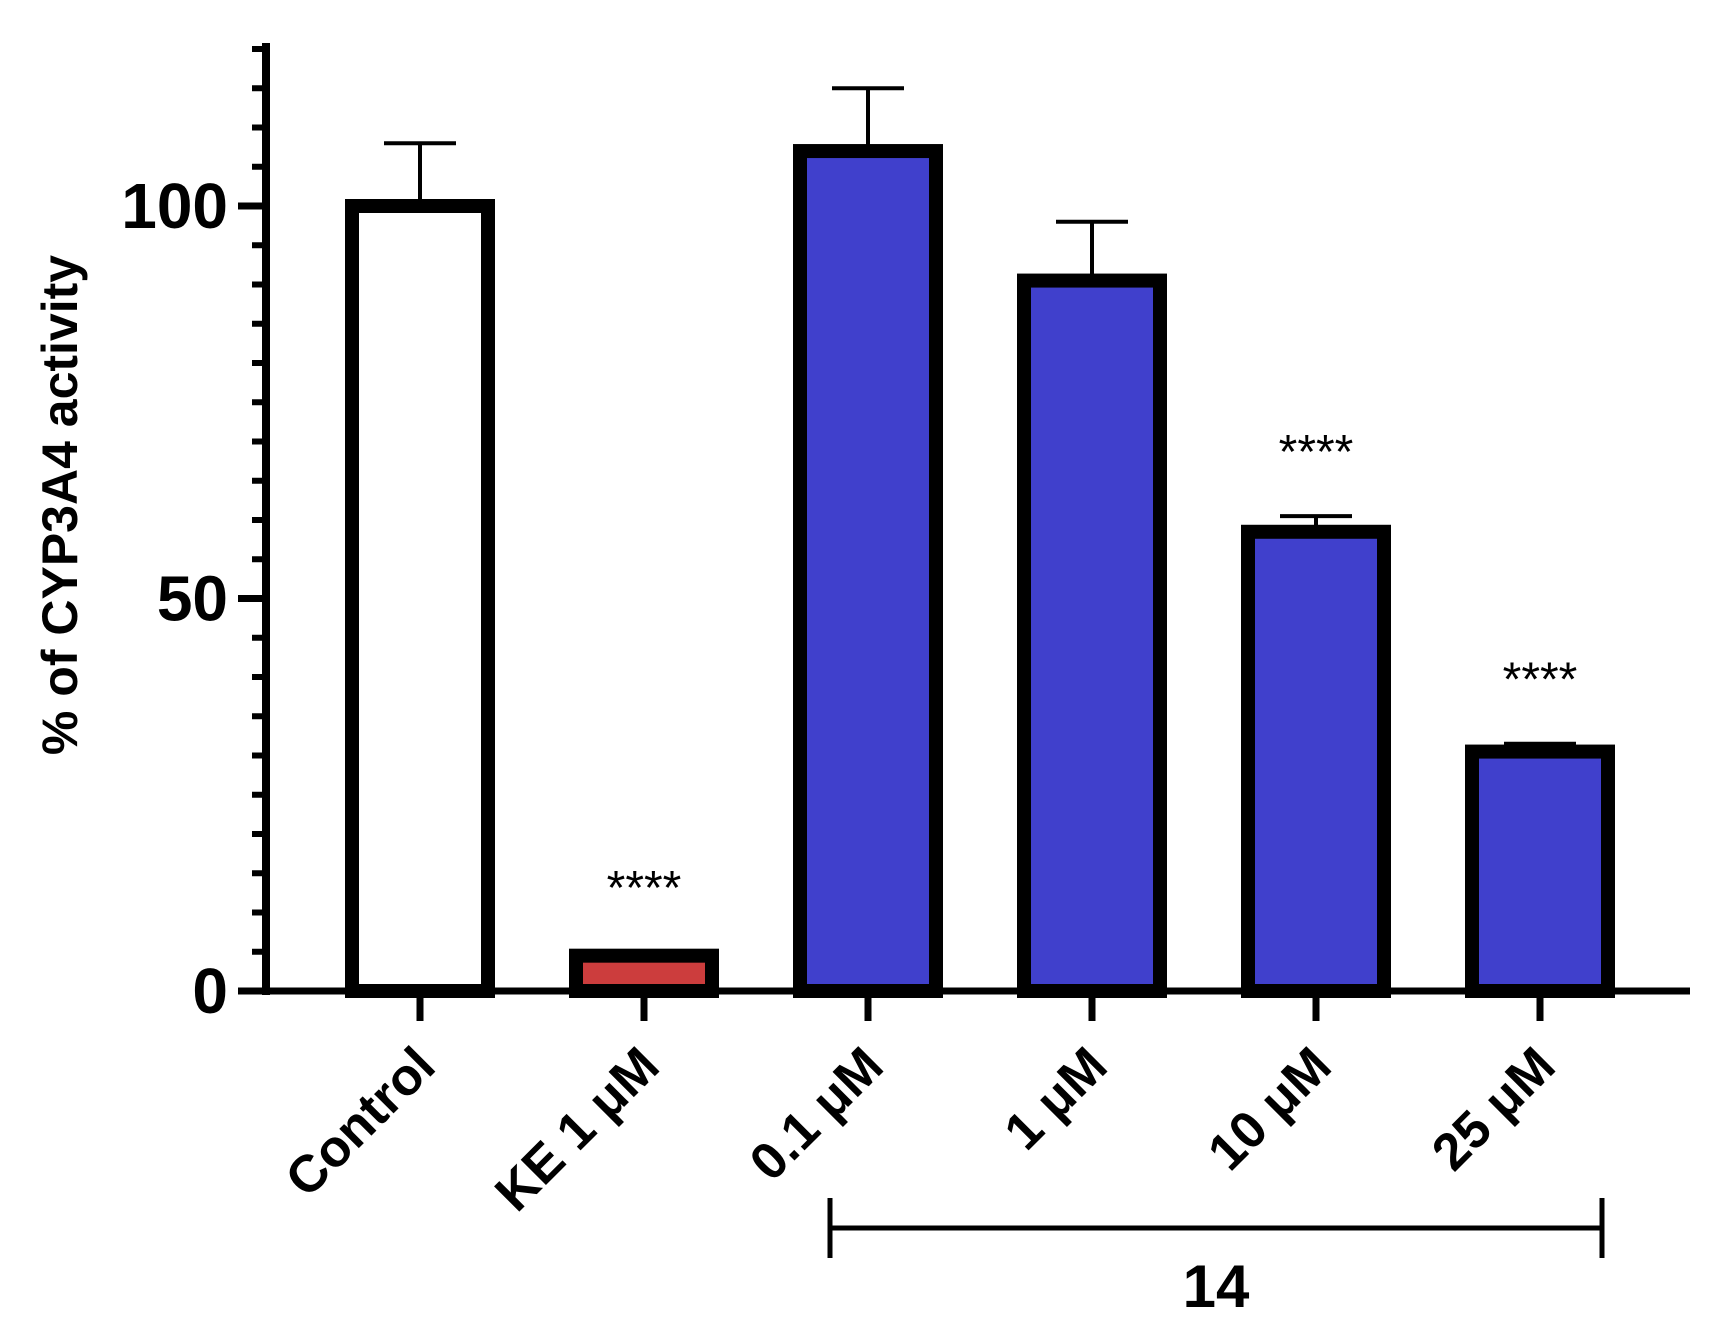 Image resolution: width=1712 pixels, height=1344 pixels. What do you see at coordinates (577, 1129) in the screenshot?
I see `x-tick-label: KE 1 μM` at bounding box center [577, 1129].